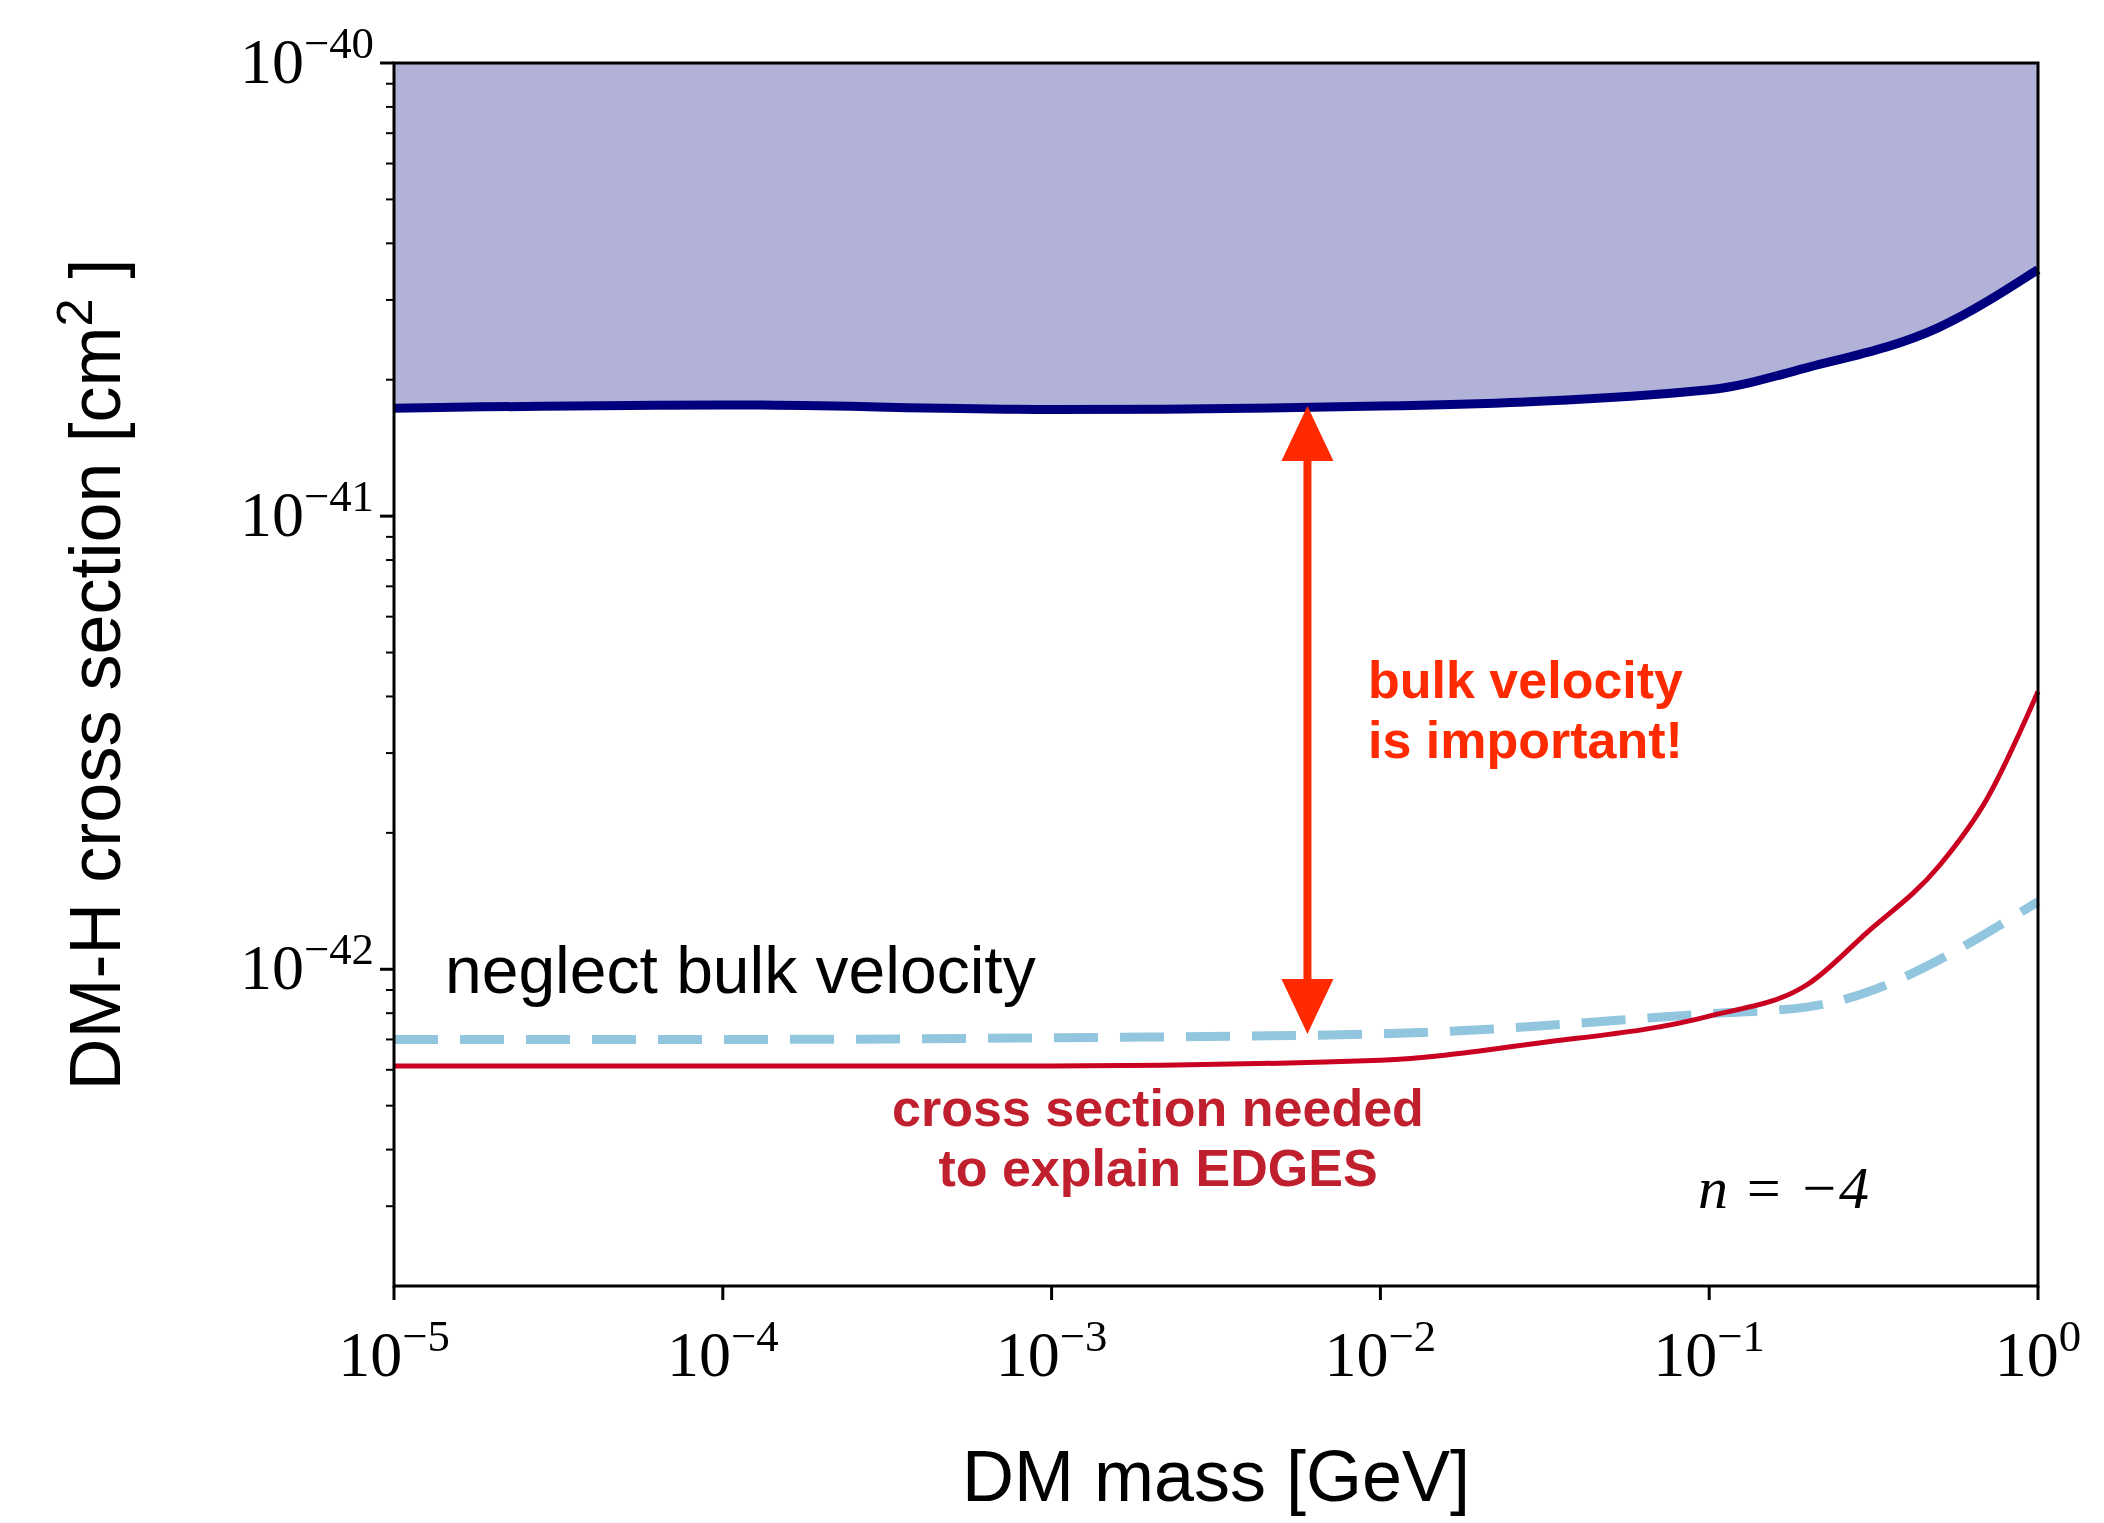  What do you see at coordinates (1216, 1476) in the screenshot?
I see `x-axis-title: DM mass [GeV]` at bounding box center [1216, 1476].